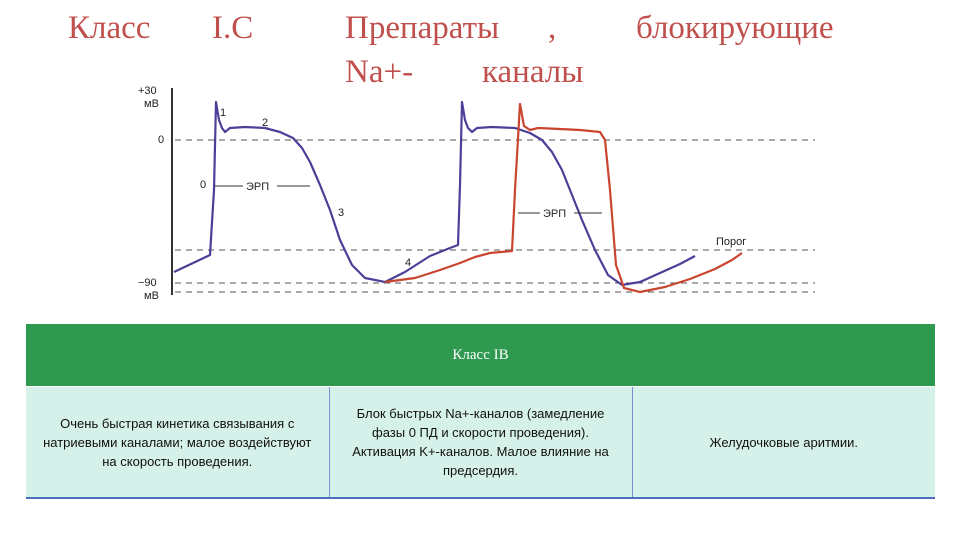  I want to click on y-bottom-label: −90, so click(147, 283).